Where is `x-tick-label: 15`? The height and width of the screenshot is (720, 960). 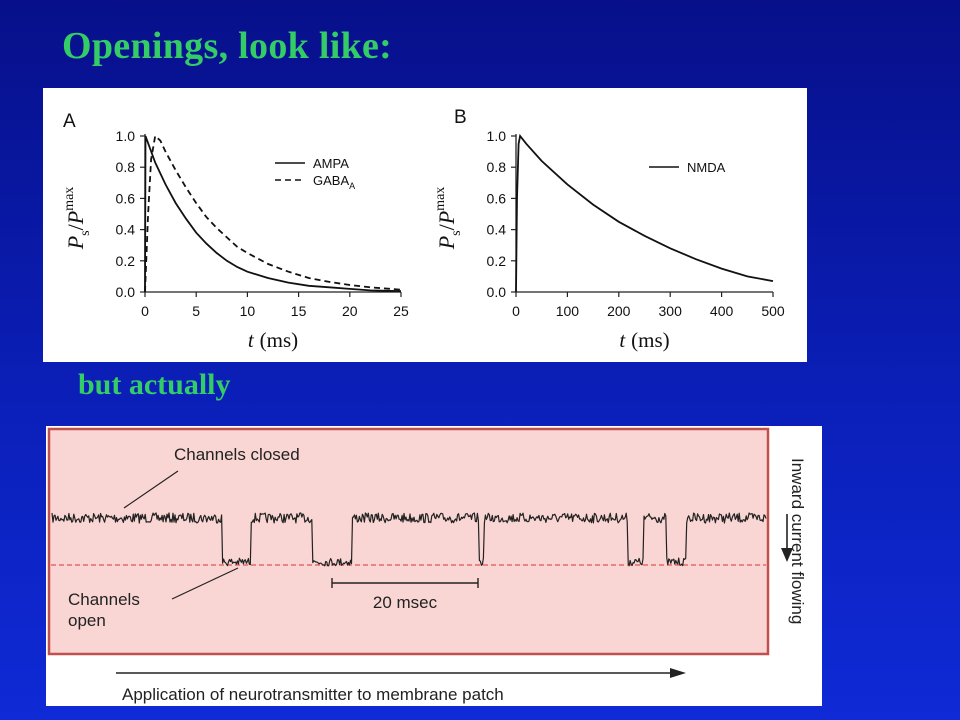
x-tick-label: 15 is located at coordinates (299, 311).